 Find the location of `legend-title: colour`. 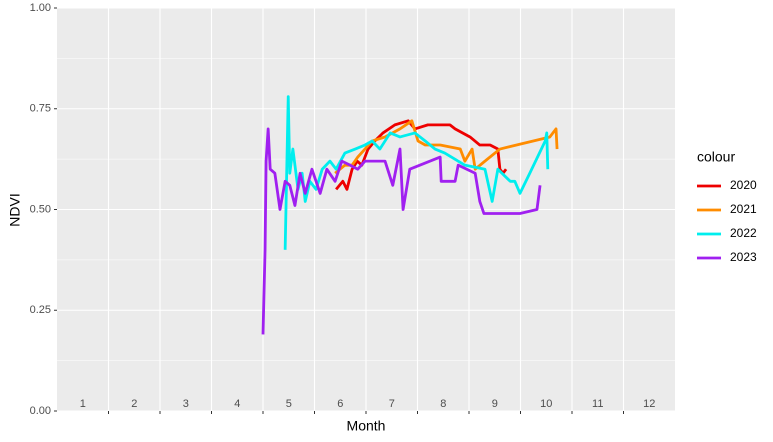

legend-title: colour is located at coordinates (716, 157).